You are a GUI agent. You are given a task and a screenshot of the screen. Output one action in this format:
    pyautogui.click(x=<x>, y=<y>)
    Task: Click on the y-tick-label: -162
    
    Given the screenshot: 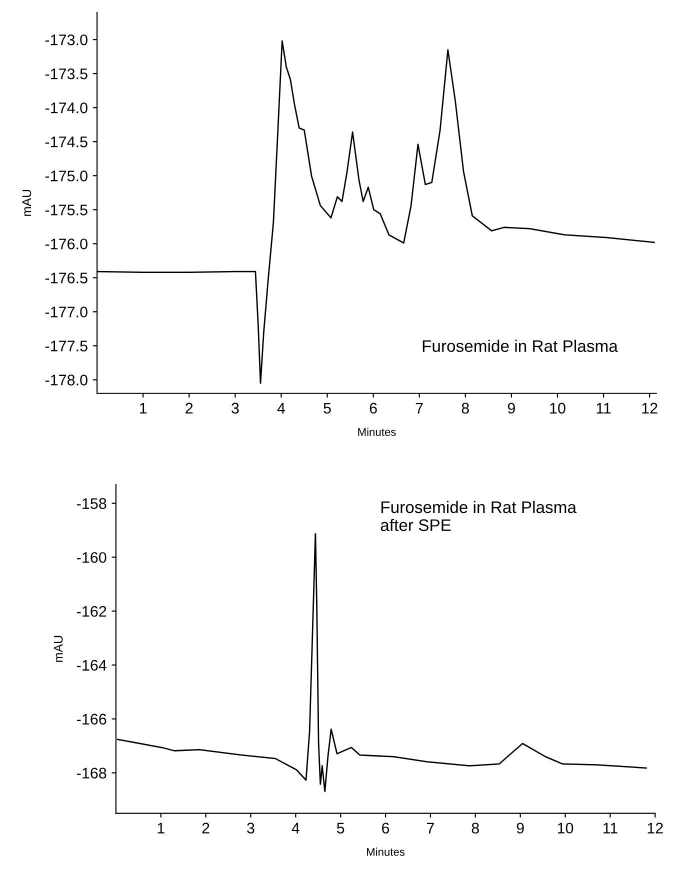 What is the action you would take?
    pyautogui.click(x=91, y=611)
    